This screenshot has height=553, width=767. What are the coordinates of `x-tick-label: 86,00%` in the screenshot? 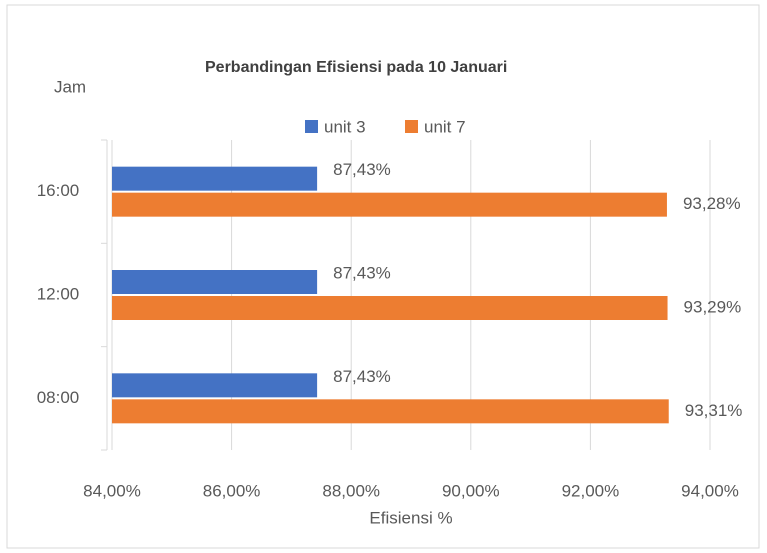 It's located at (232, 490).